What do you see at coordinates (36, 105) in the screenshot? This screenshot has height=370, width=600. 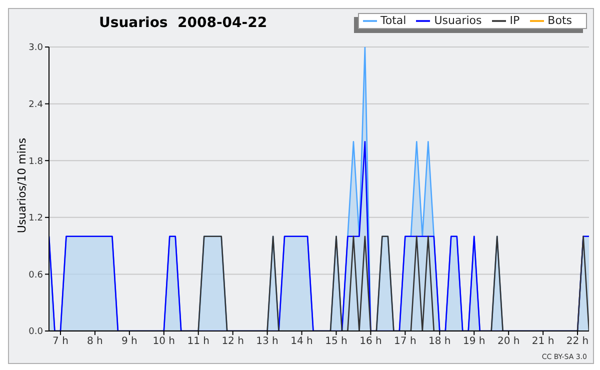 I see `y-tick-label: 2.4` at bounding box center [36, 105].